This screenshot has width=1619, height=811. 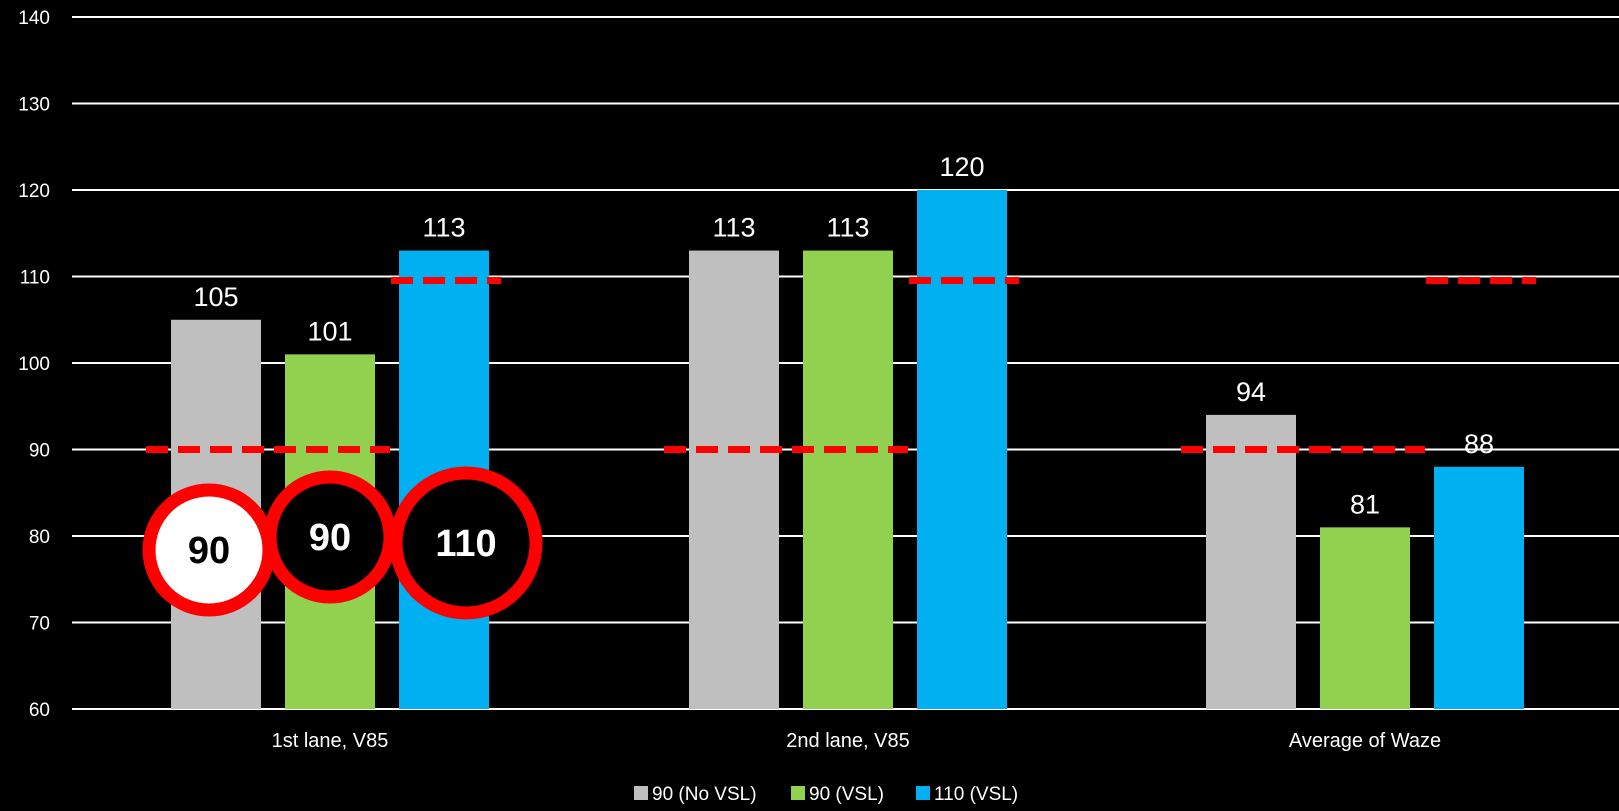 What do you see at coordinates (1365, 741) in the screenshot?
I see `x-category-label: Average of Waze` at bounding box center [1365, 741].